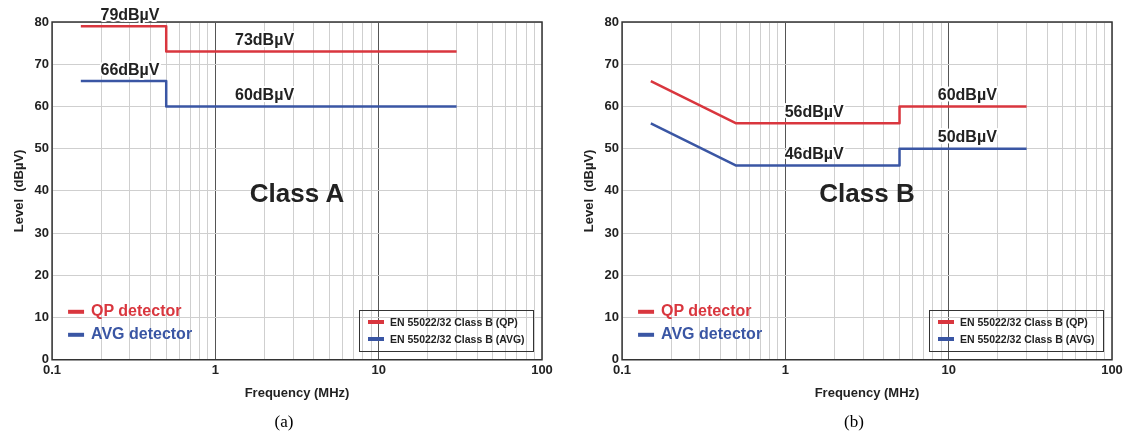 This screenshot has height=447, width=1139. Describe the element at coordinates (265, 39) in the screenshot. I see `annotation: 73dBµV` at that location.